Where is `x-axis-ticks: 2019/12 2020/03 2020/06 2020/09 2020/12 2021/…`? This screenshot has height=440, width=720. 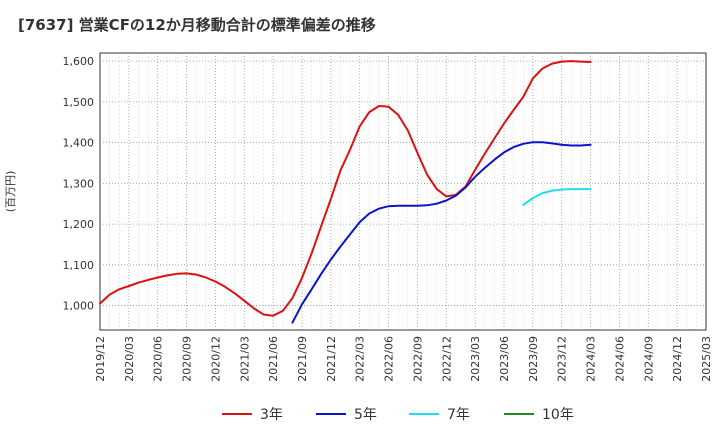 x-axis-ticks: 2019/12 2020/03 2020/06 2020/09 2020/12 2021/… is located at coordinates (403, 359).